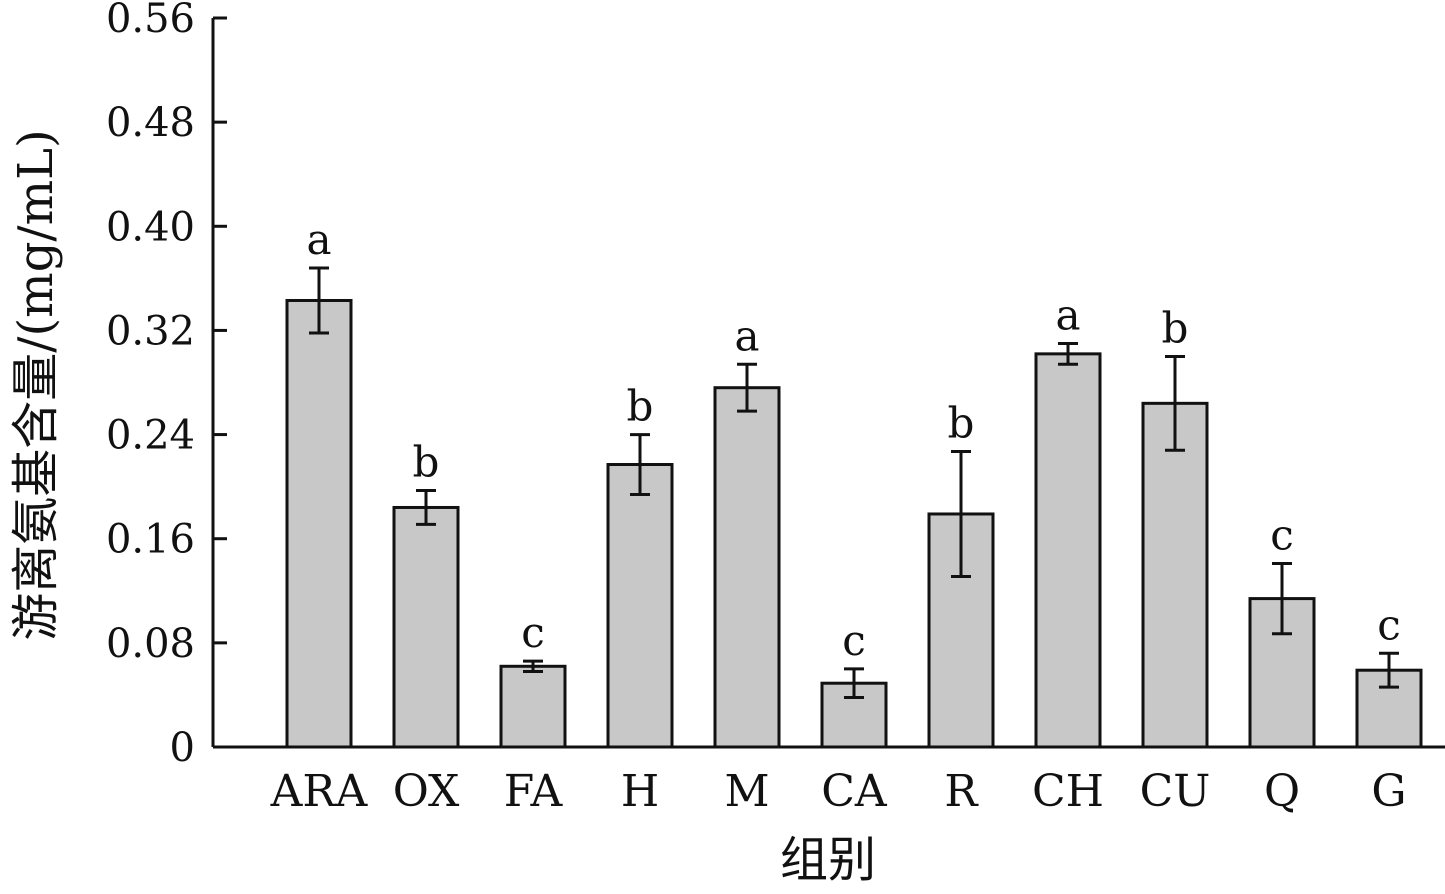 The image size is (1445, 894). I want to click on x-tick-label: OX, so click(426, 791).